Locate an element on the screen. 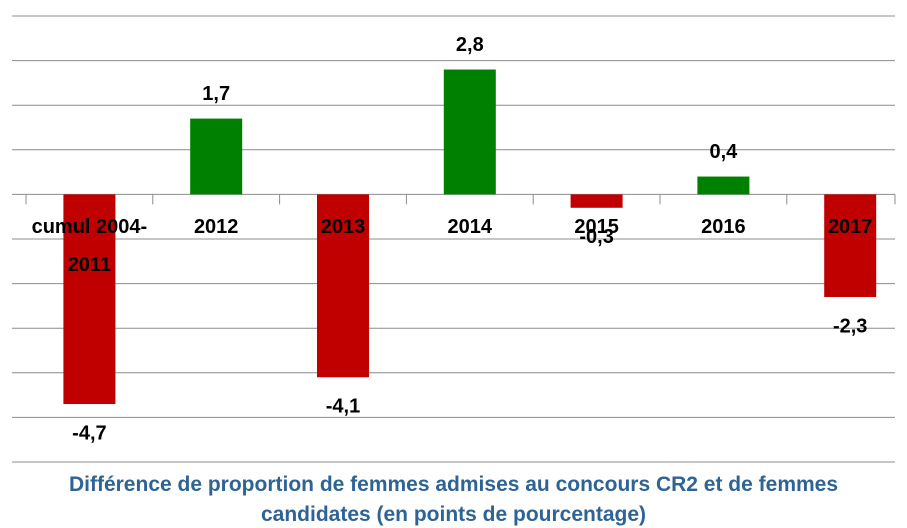 This screenshot has width=907, height=528. data-label: 0,4 is located at coordinates (723, 152).